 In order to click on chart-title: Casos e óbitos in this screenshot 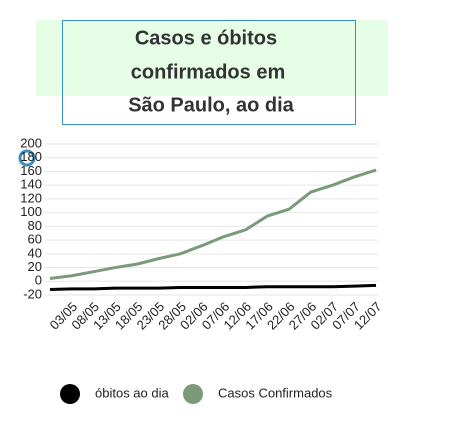, I will do `click(206, 38)`.